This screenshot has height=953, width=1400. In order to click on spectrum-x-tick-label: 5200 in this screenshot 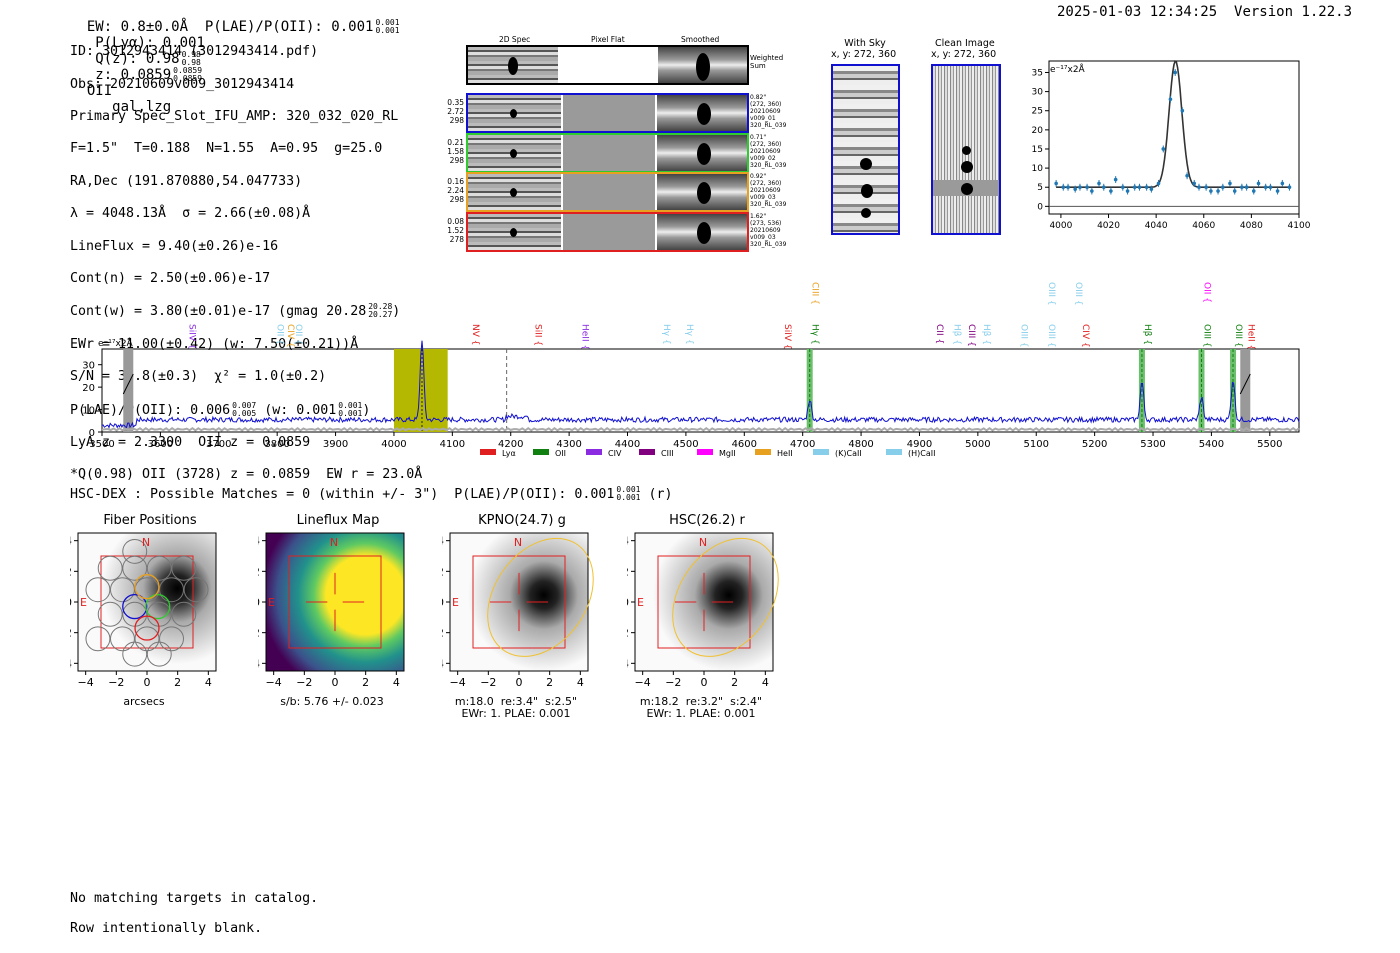, I will do `click(1094, 444)`.